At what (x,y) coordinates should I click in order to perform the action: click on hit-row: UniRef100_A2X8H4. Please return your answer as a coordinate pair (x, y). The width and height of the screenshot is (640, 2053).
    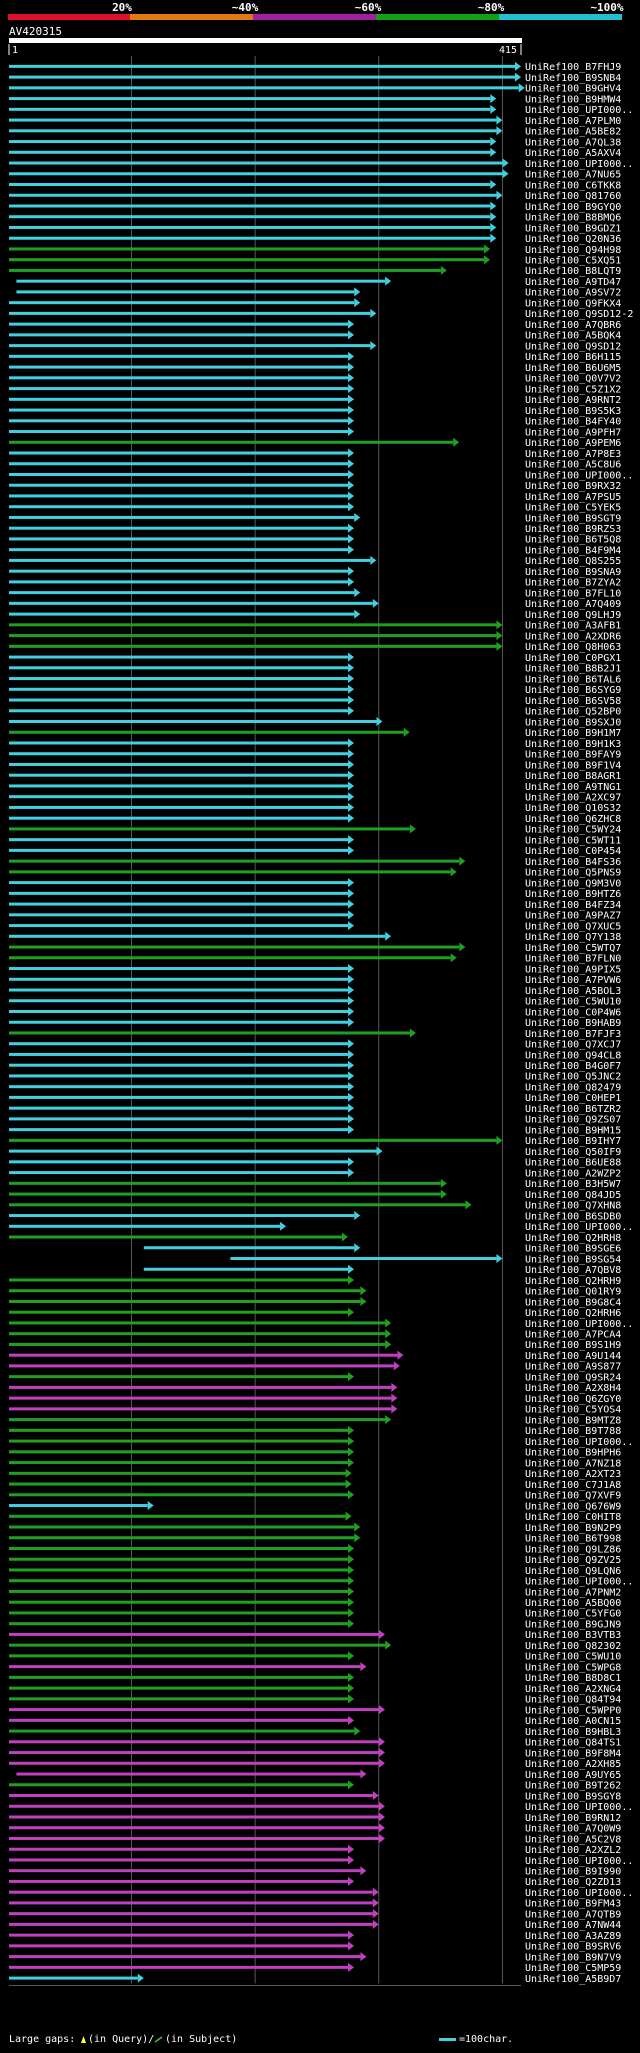
    Looking at the image, I should click on (315, 1388).